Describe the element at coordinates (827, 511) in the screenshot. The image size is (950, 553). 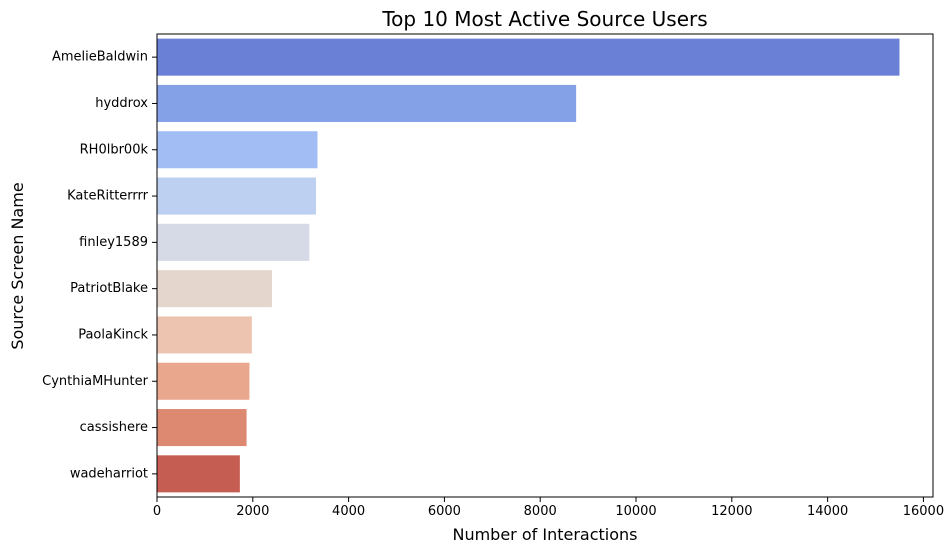
I see `x-tick-label: 14000` at that location.